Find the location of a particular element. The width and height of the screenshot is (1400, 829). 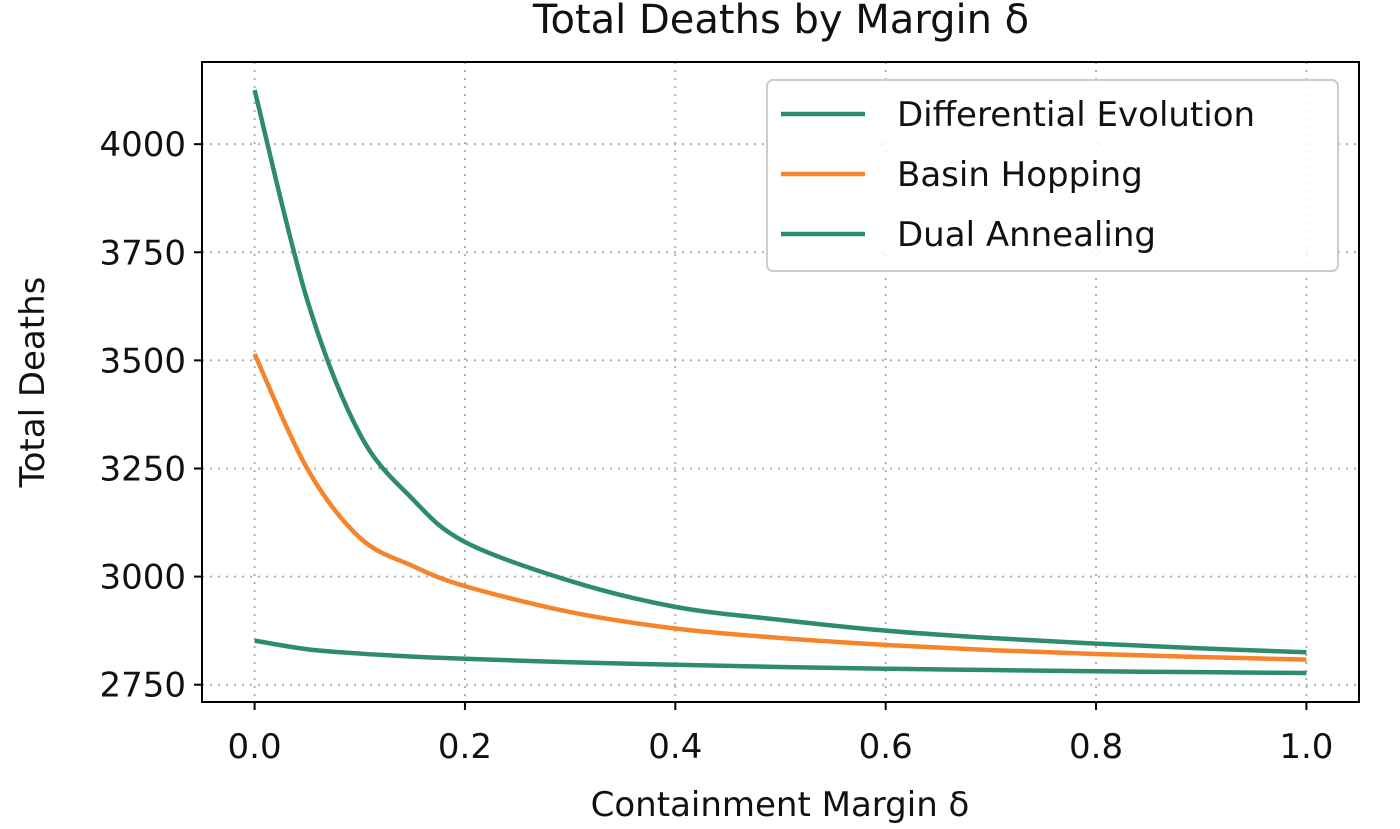

series-line-dual-annealing is located at coordinates (780, 657).